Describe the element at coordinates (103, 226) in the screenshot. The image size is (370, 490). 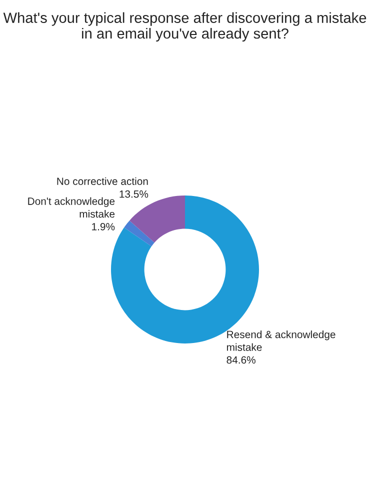
I see `data-label: 1.9%` at that location.